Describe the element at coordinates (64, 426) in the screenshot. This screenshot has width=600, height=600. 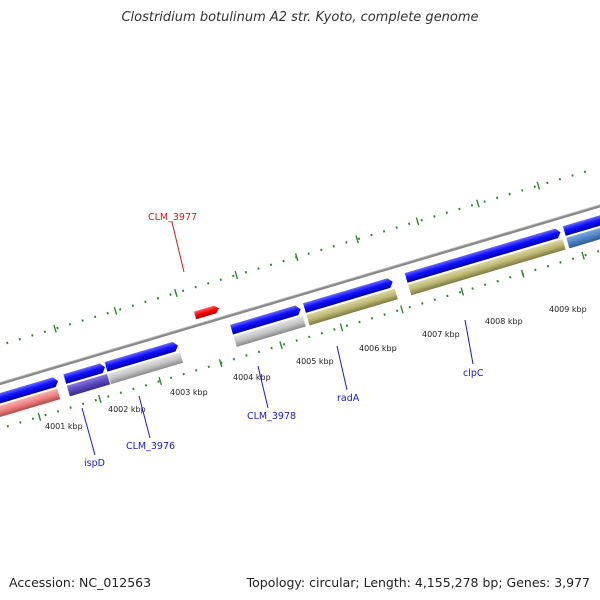
I see `tick-label: 4001 kbp` at that location.